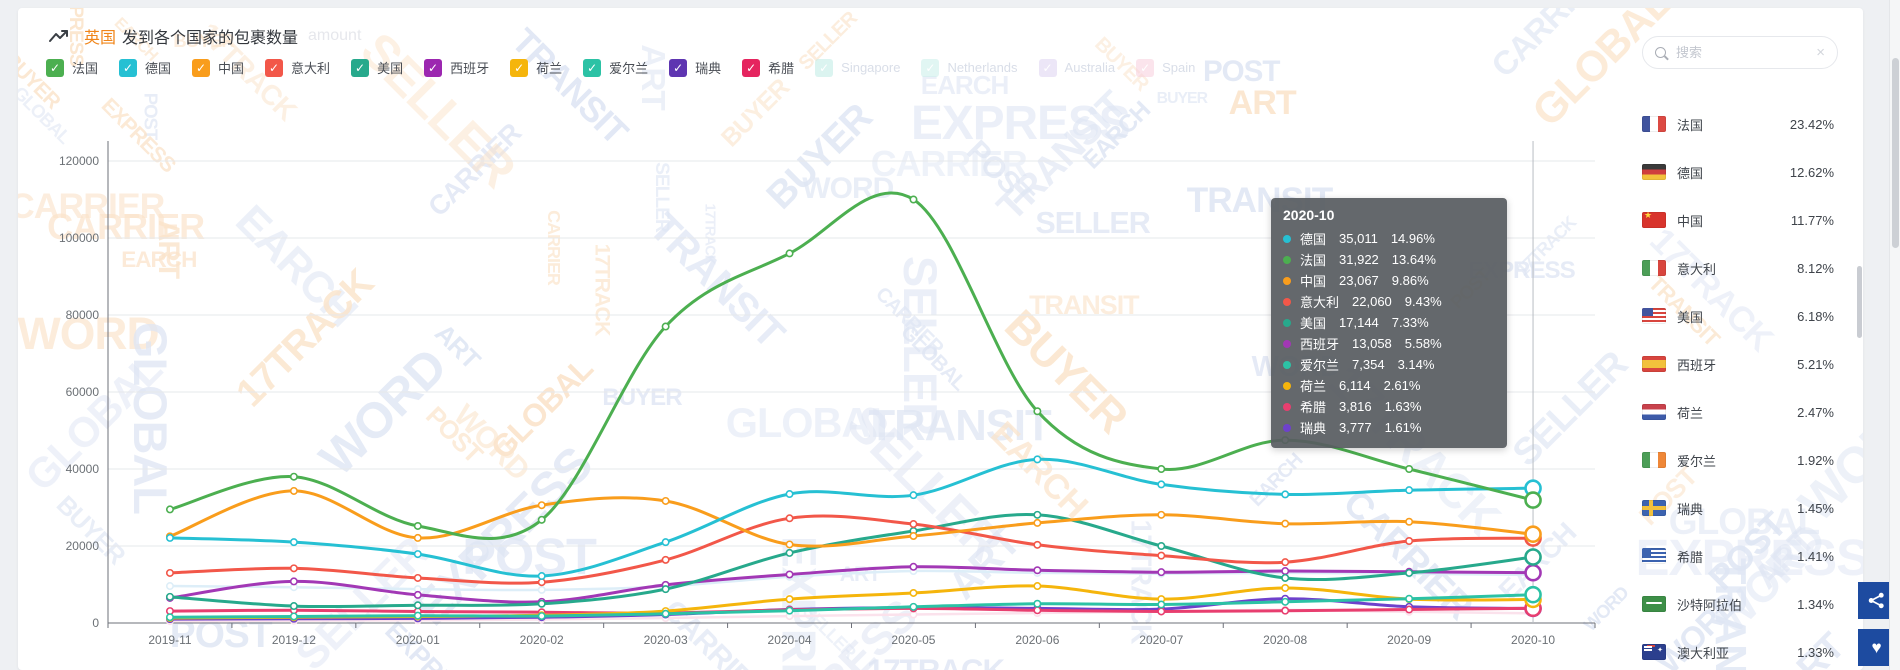  I want to click on series-checkbox-爱尔兰: ✓ 爱尔兰, so click(615, 67).